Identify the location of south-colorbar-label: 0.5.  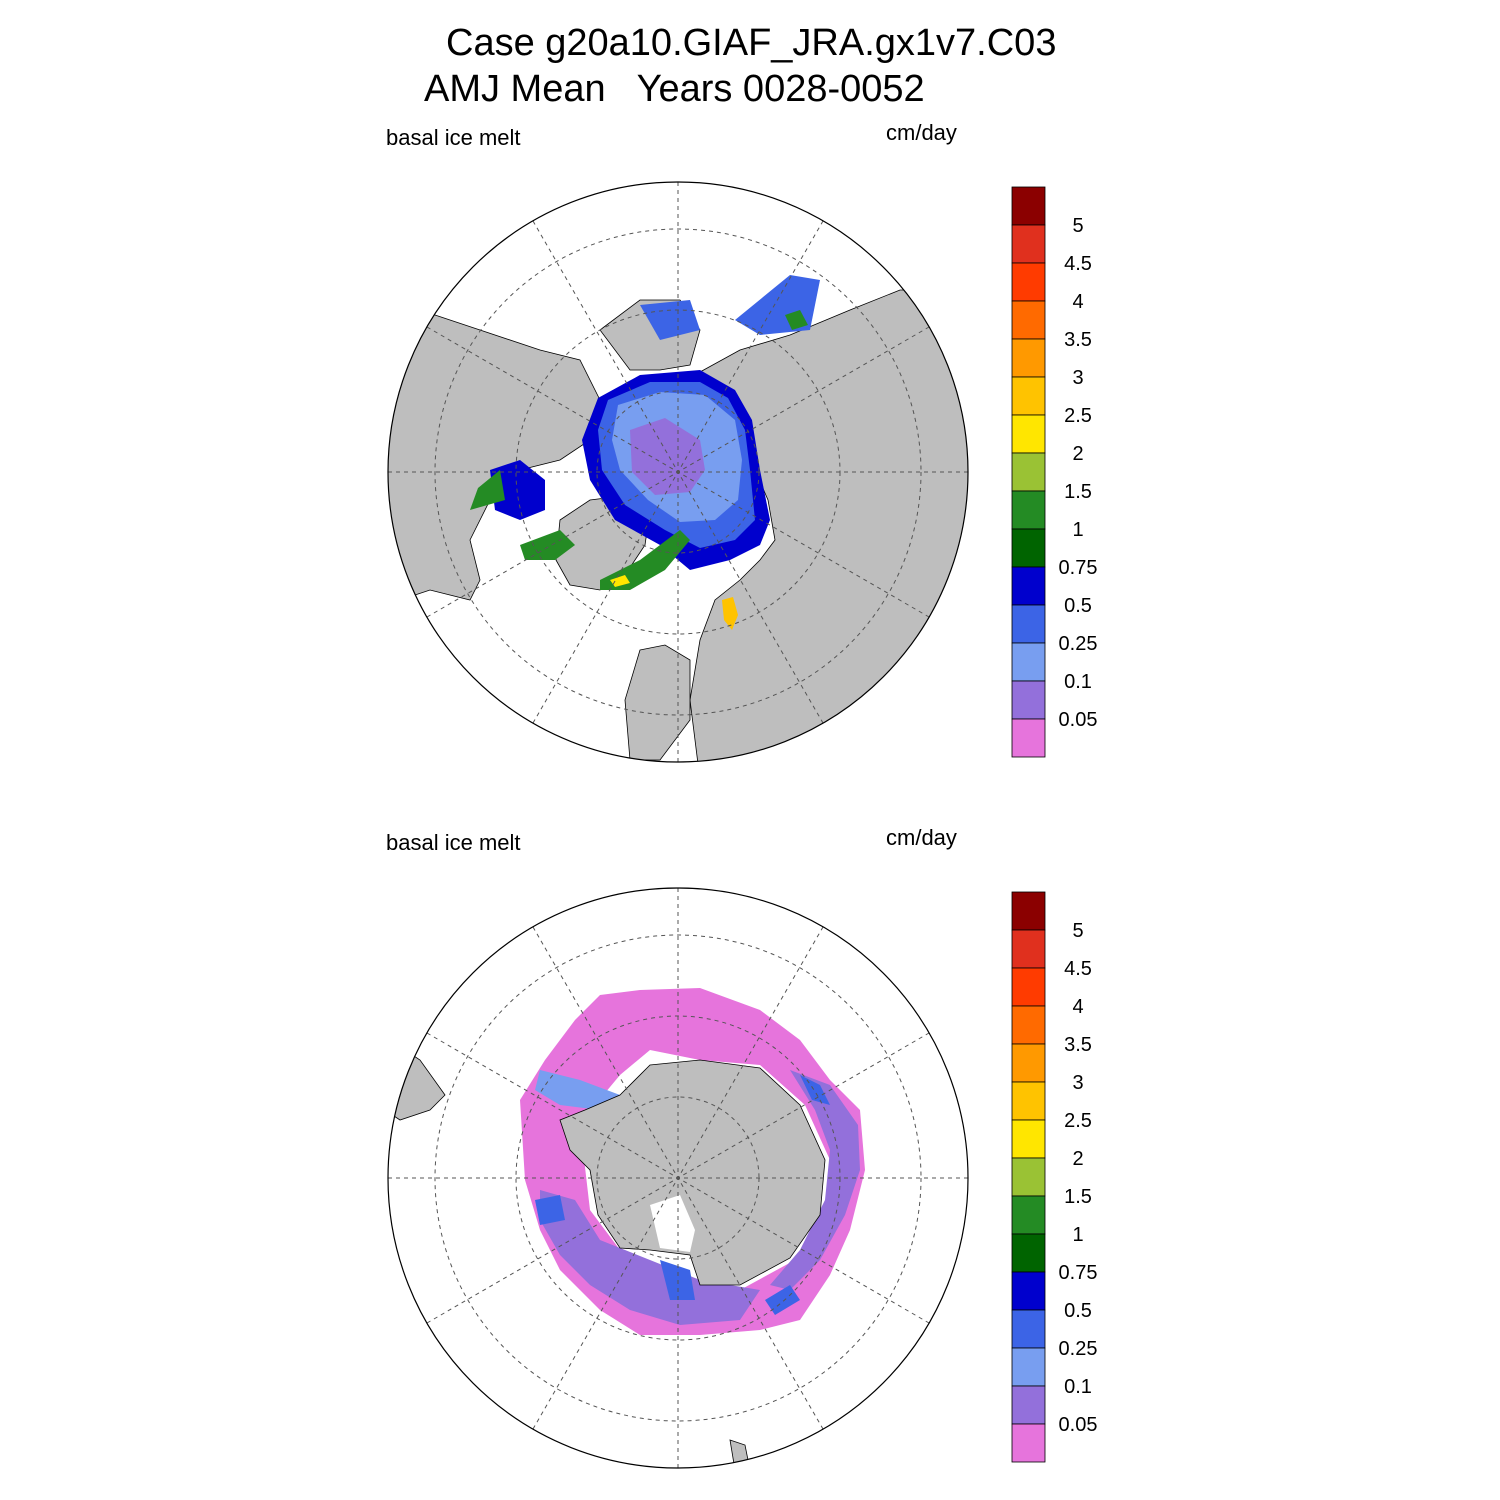
(1078, 1311).